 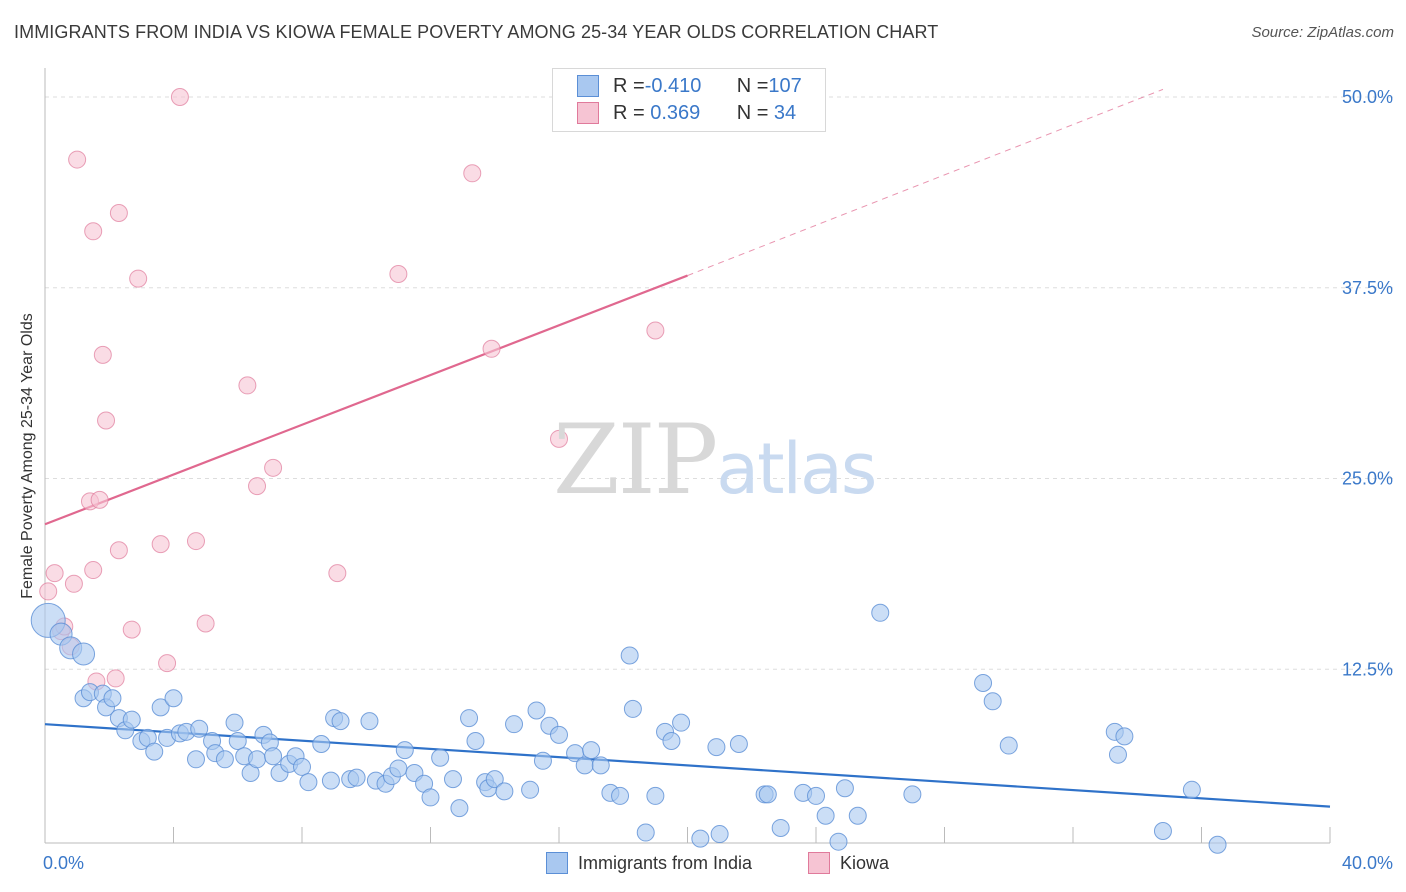 I want to click on watermark: ZIPatlas, so click(x=715, y=460).